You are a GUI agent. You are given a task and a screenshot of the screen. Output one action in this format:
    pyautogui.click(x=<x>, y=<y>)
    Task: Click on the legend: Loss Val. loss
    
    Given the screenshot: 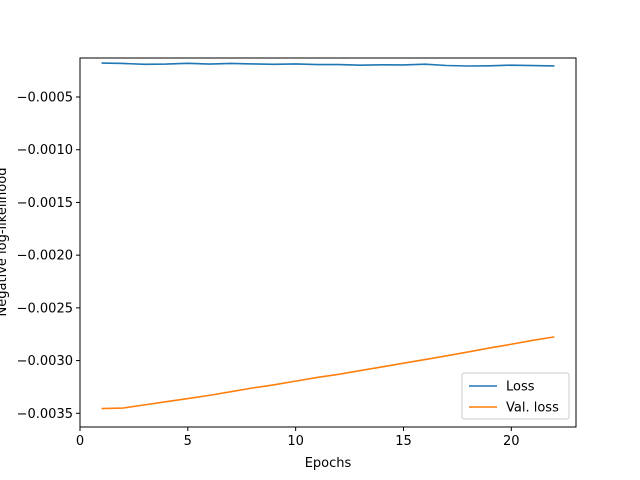 What is the action you would take?
    pyautogui.click(x=515, y=396)
    